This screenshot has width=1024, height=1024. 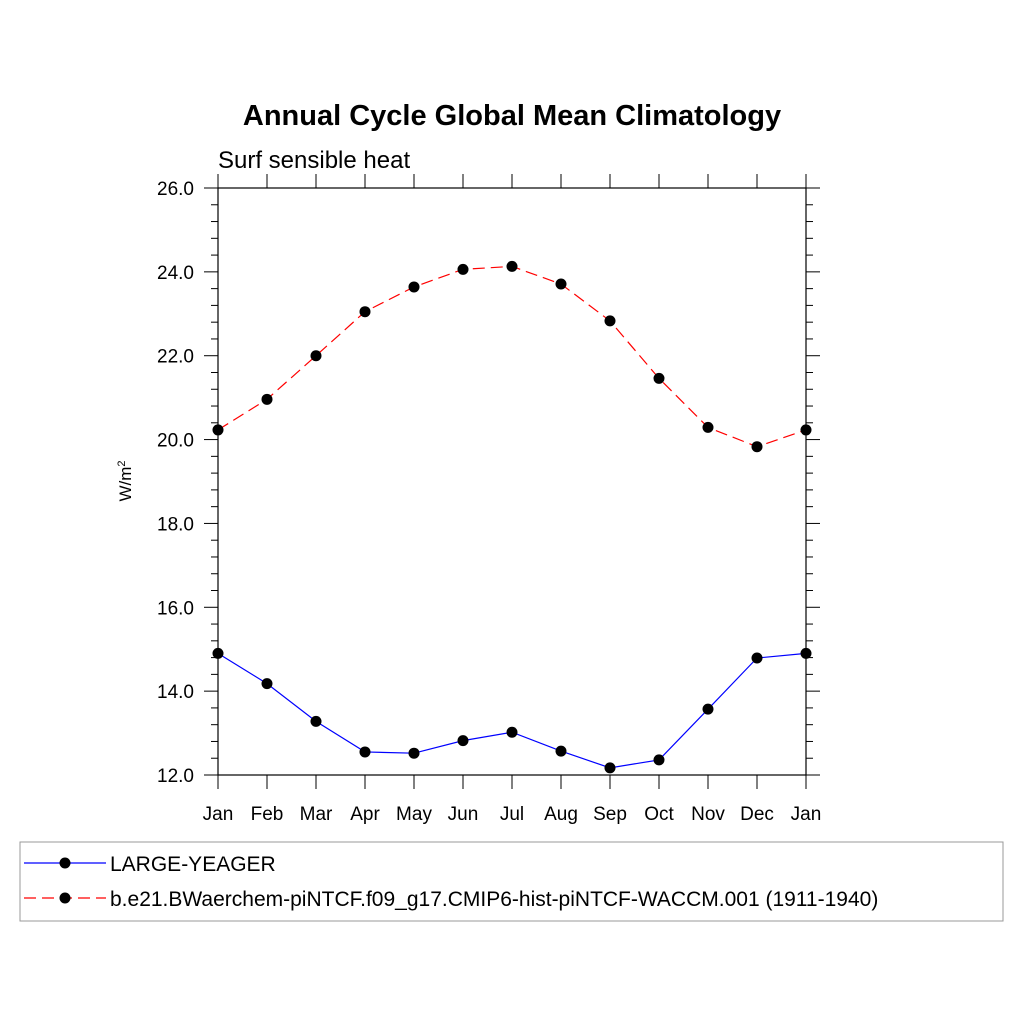 What do you see at coordinates (659, 814) in the screenshot?
I see `x-tick-label: Oct` at bounding box center [659, 814].